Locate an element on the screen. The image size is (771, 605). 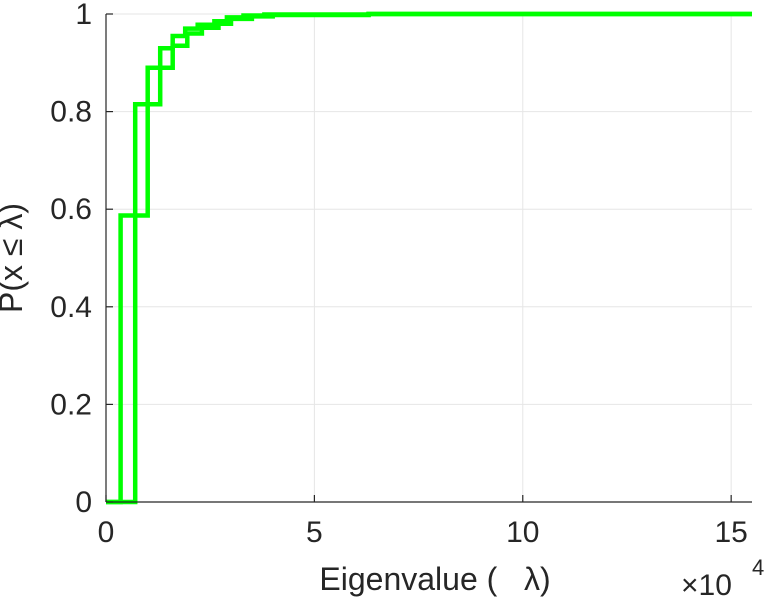
y-tick-label: 1 is located at coordinates (83, 15).